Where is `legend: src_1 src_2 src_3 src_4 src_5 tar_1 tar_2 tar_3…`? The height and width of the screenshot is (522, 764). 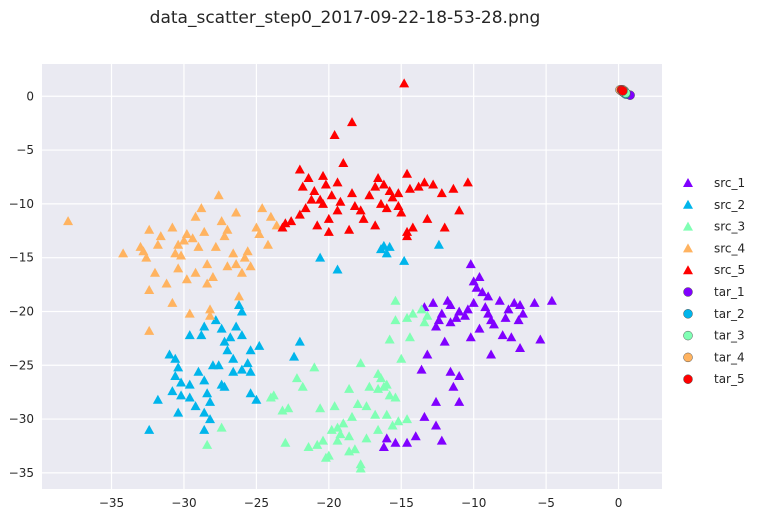
legend: src_1 src_2 src_3 src_4 src_5 tar_1 tar_2 tar_3… is located at coordinates (714, 281).